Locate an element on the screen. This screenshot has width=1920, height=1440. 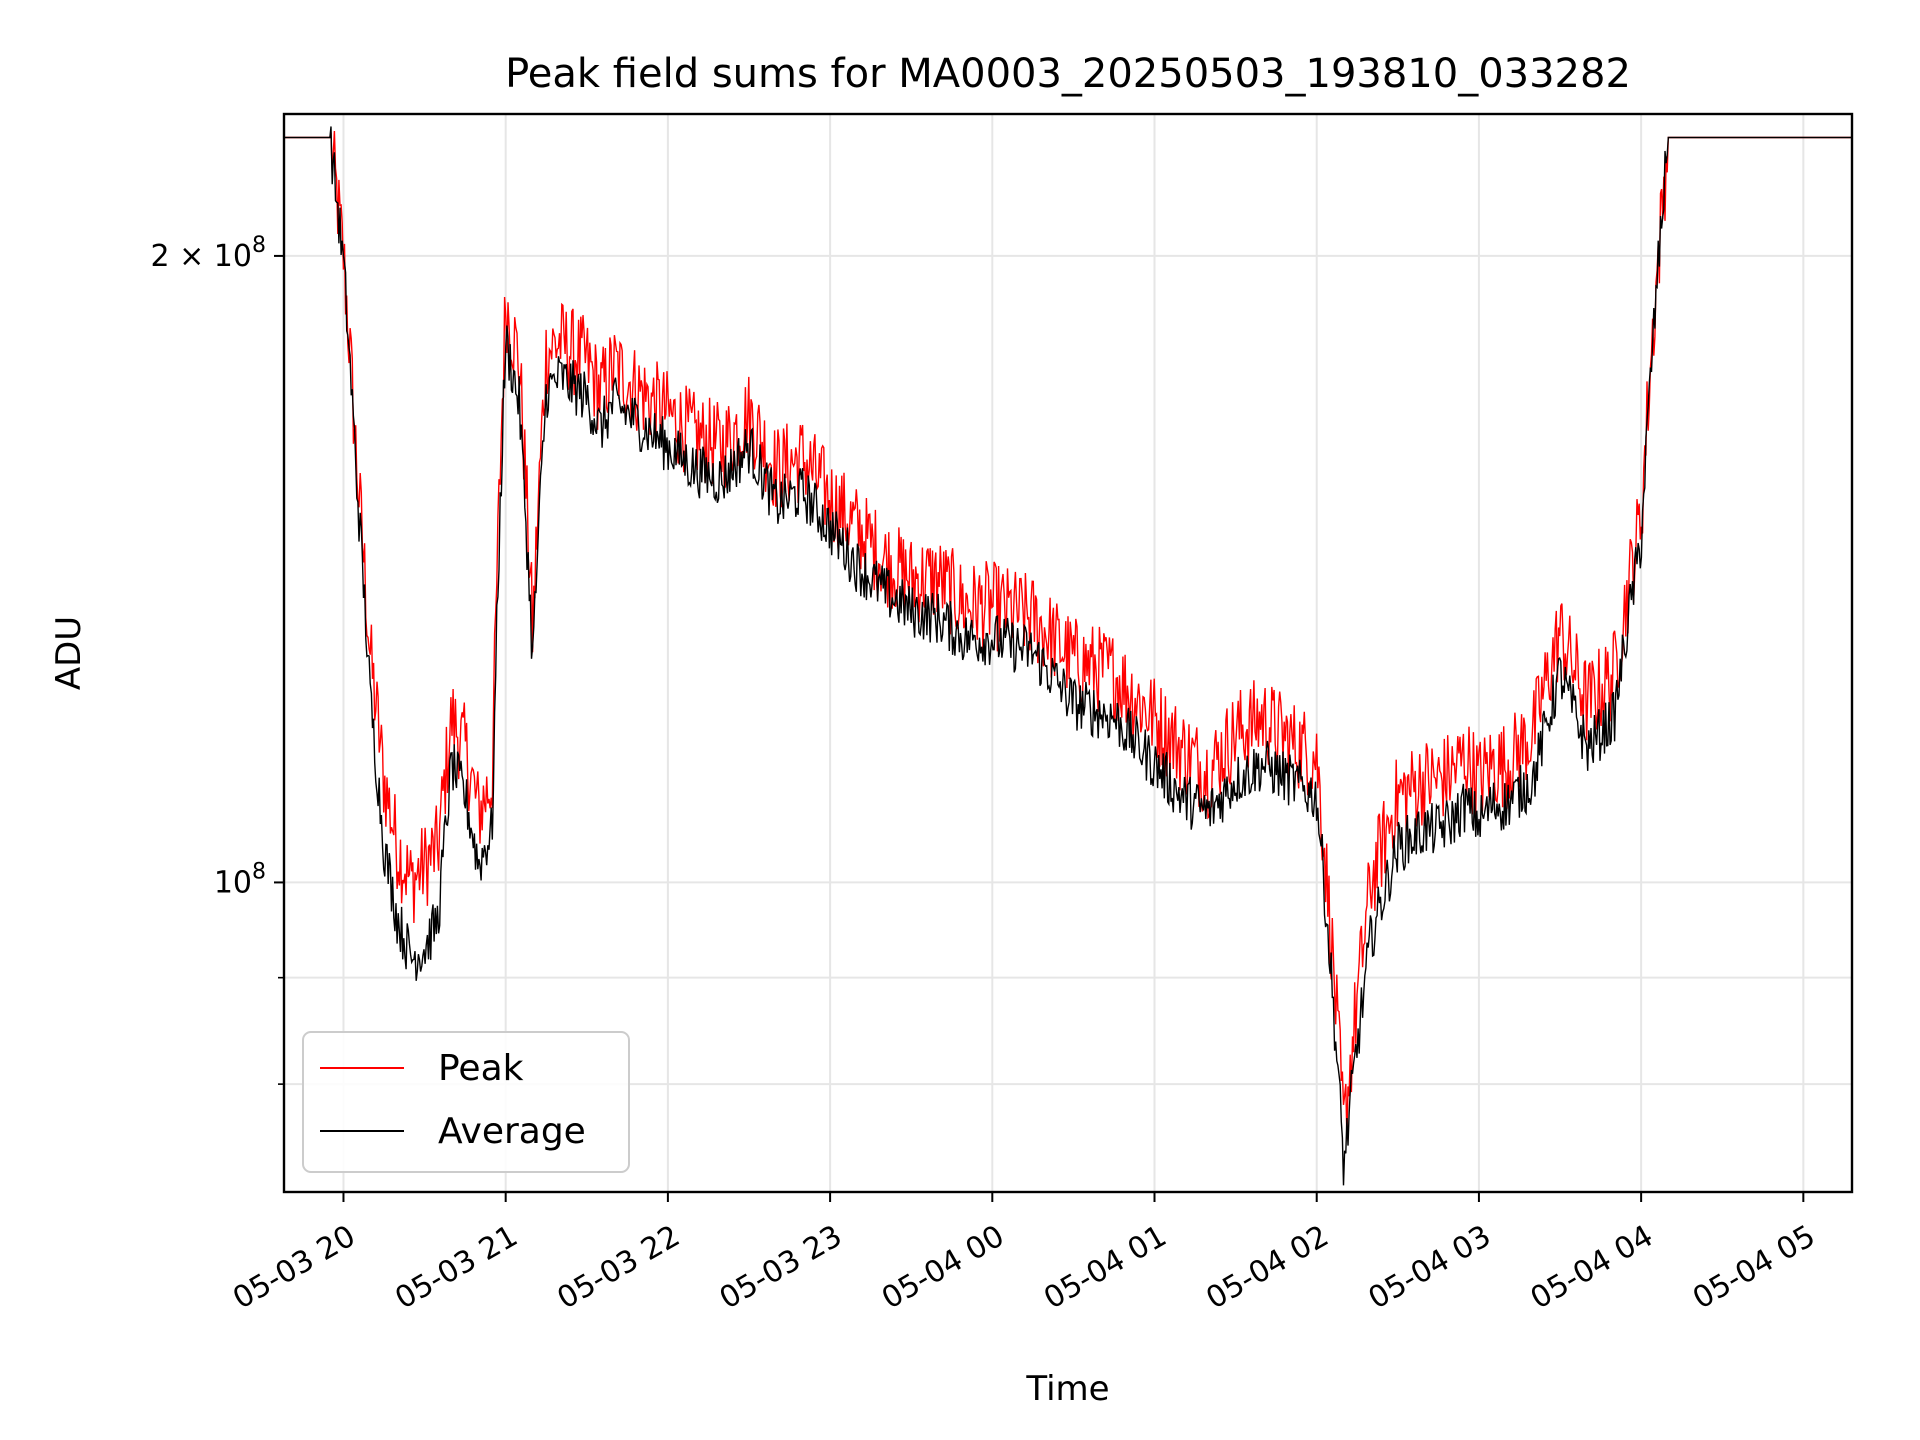
legend-label-peak: Peak is located at coordinates (481, 1068).